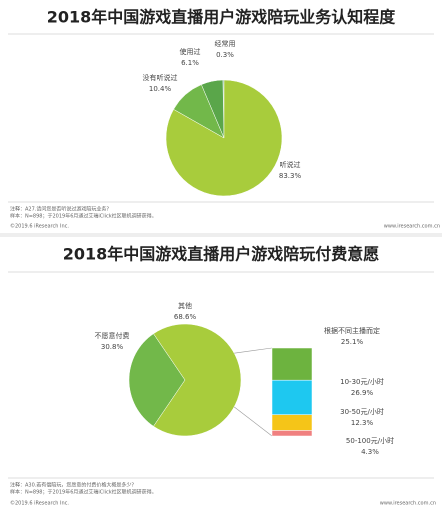  What do you see at coordinates (362, 411) in the screenshot?
I see `segment-label: 30-50元/小时` at bounding box center [362, 411].